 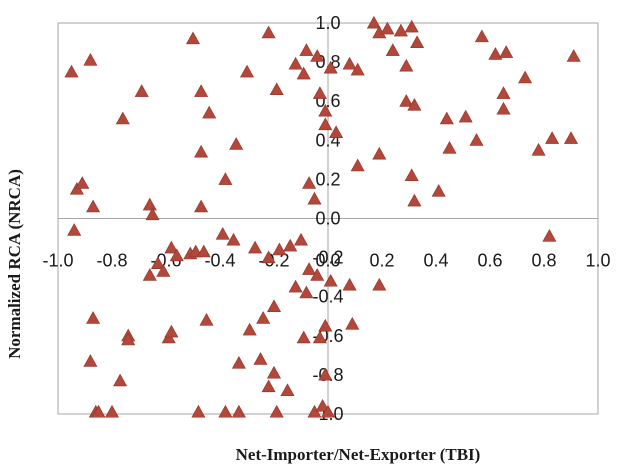 What do you see at coordinates (435, 261) in the screenshot?
I see `x-tick-label: 0.4` at bounding box center [435, 261].